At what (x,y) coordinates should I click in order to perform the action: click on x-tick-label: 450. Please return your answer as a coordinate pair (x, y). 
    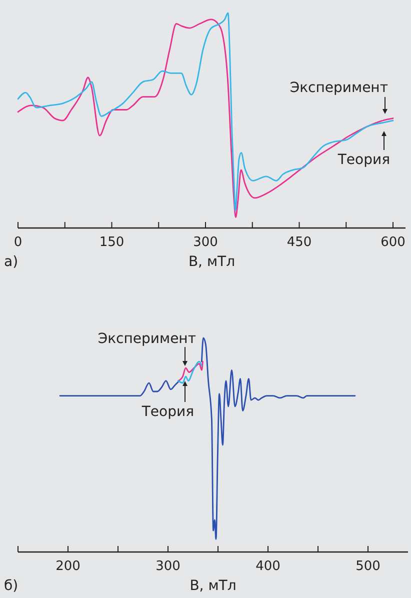
    Looking at the image, I should click on (299, 242).